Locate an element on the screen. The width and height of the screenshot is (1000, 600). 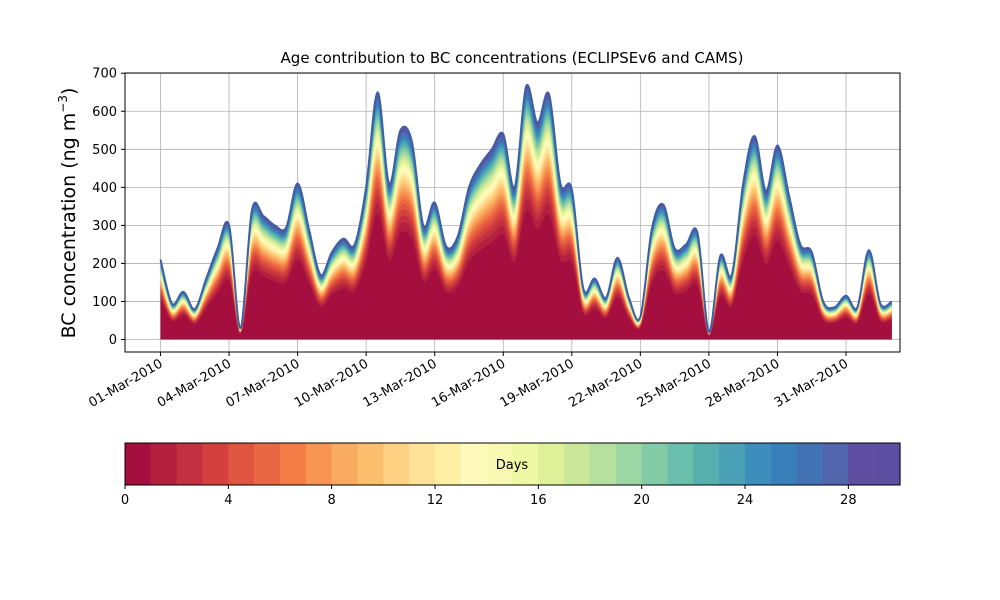
x-tick-label: 01-Mar-2010 is located at coordinates (125, 383).